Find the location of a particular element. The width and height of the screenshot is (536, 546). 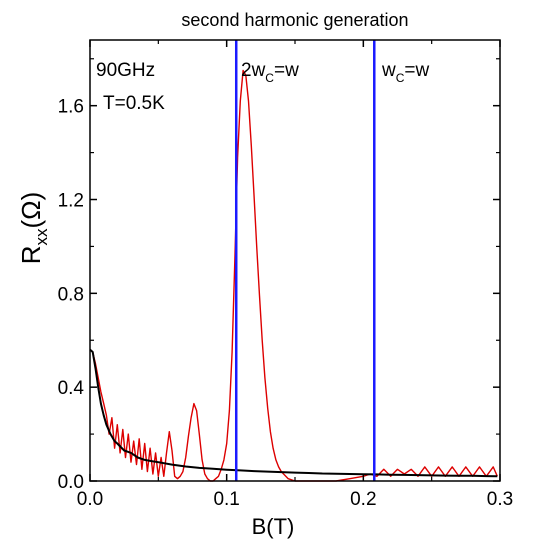

second-harmonic-label-post: =w is located at coordinates (286, 70).